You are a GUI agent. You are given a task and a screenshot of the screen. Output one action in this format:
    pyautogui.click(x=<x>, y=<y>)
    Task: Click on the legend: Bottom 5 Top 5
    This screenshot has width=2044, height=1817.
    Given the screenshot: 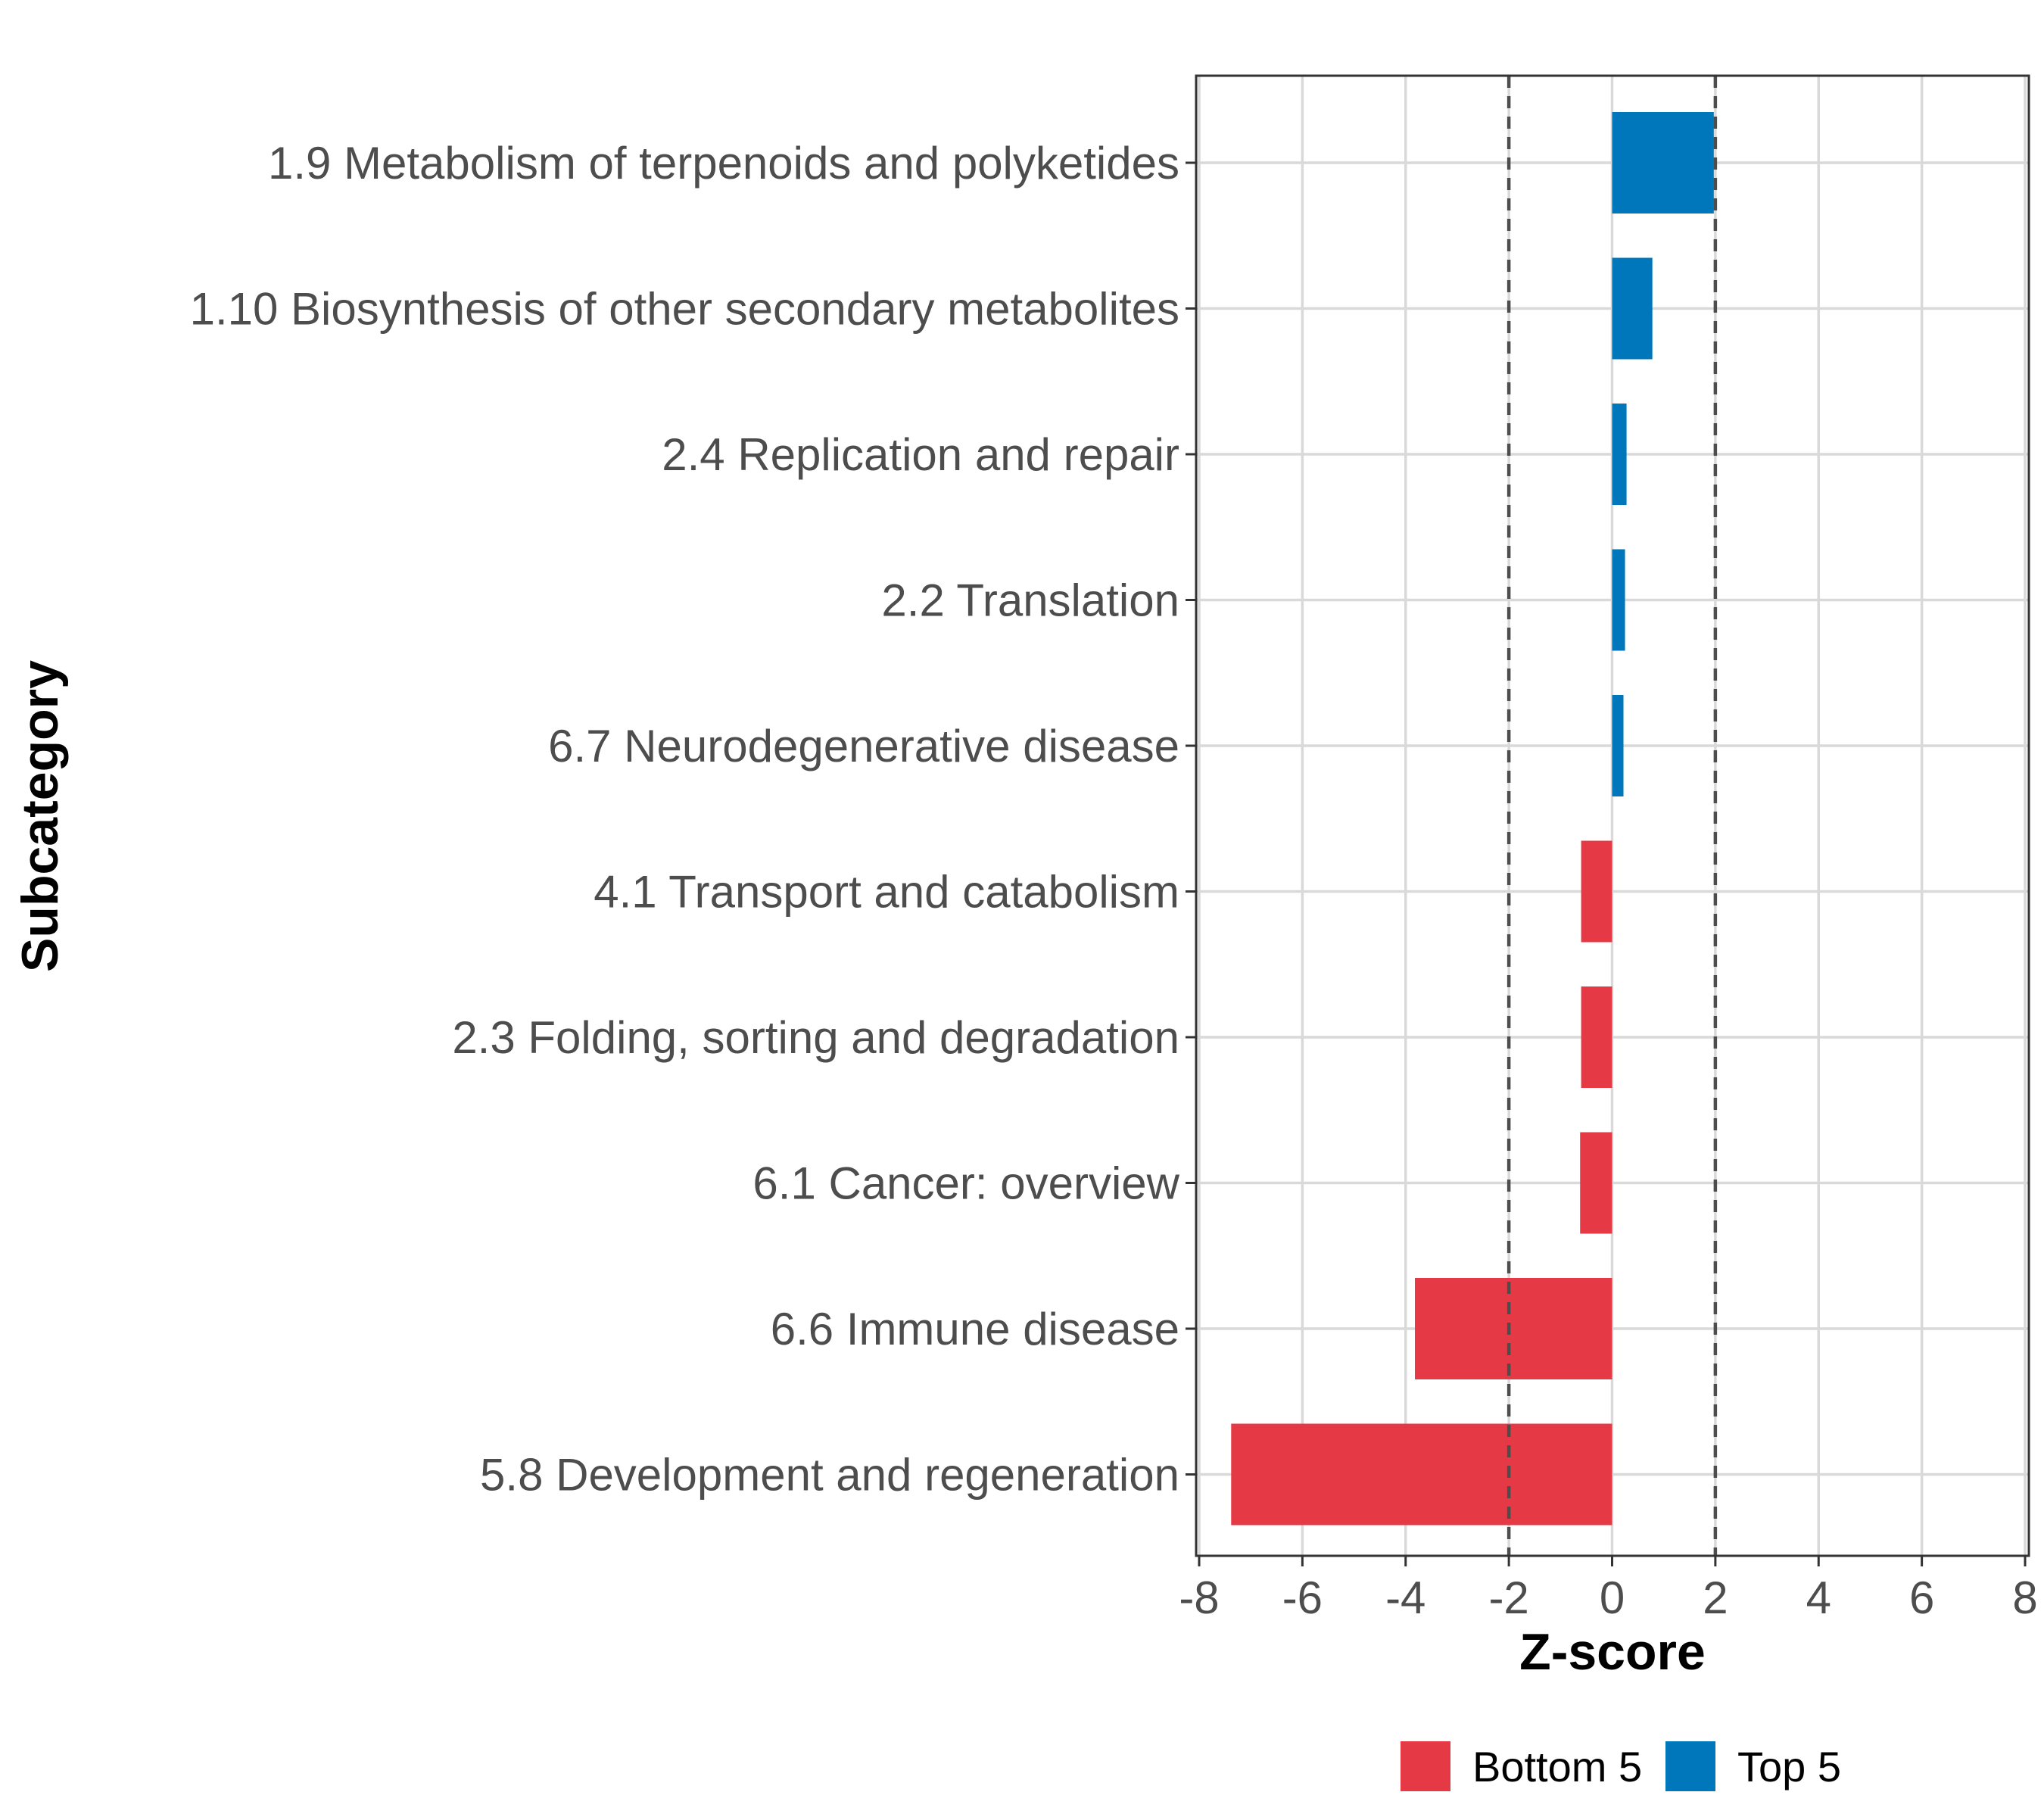 What is the action you would take?
    pyautogui.click(x=1621, y=1766)
    